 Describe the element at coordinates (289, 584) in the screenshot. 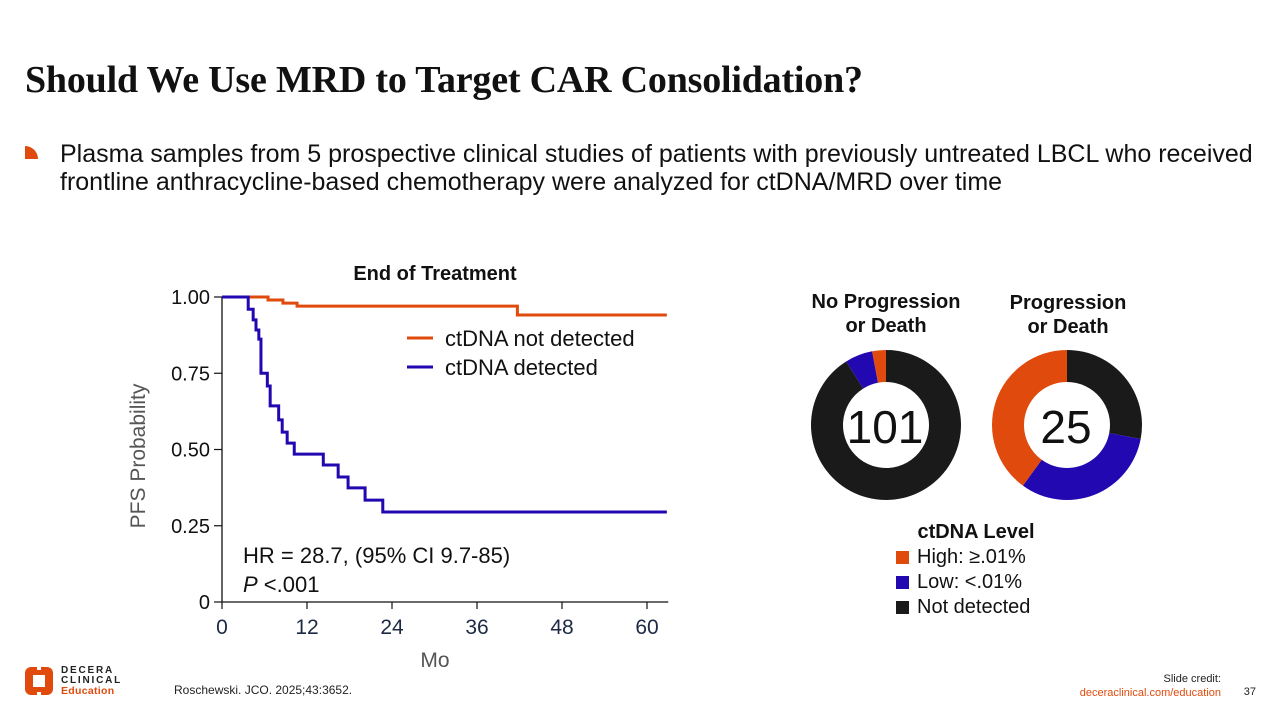

I see `p-rest: <.001` at that location.